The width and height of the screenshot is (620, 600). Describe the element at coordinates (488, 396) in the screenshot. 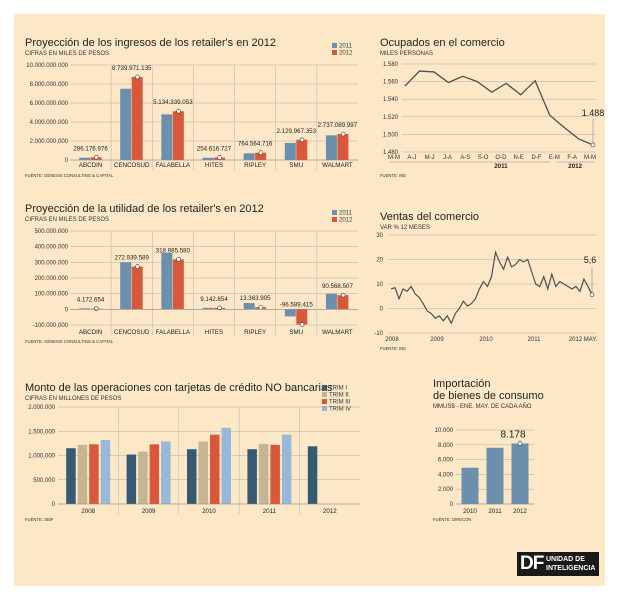

I see `chart-title: de bienes de consumo` at that location.